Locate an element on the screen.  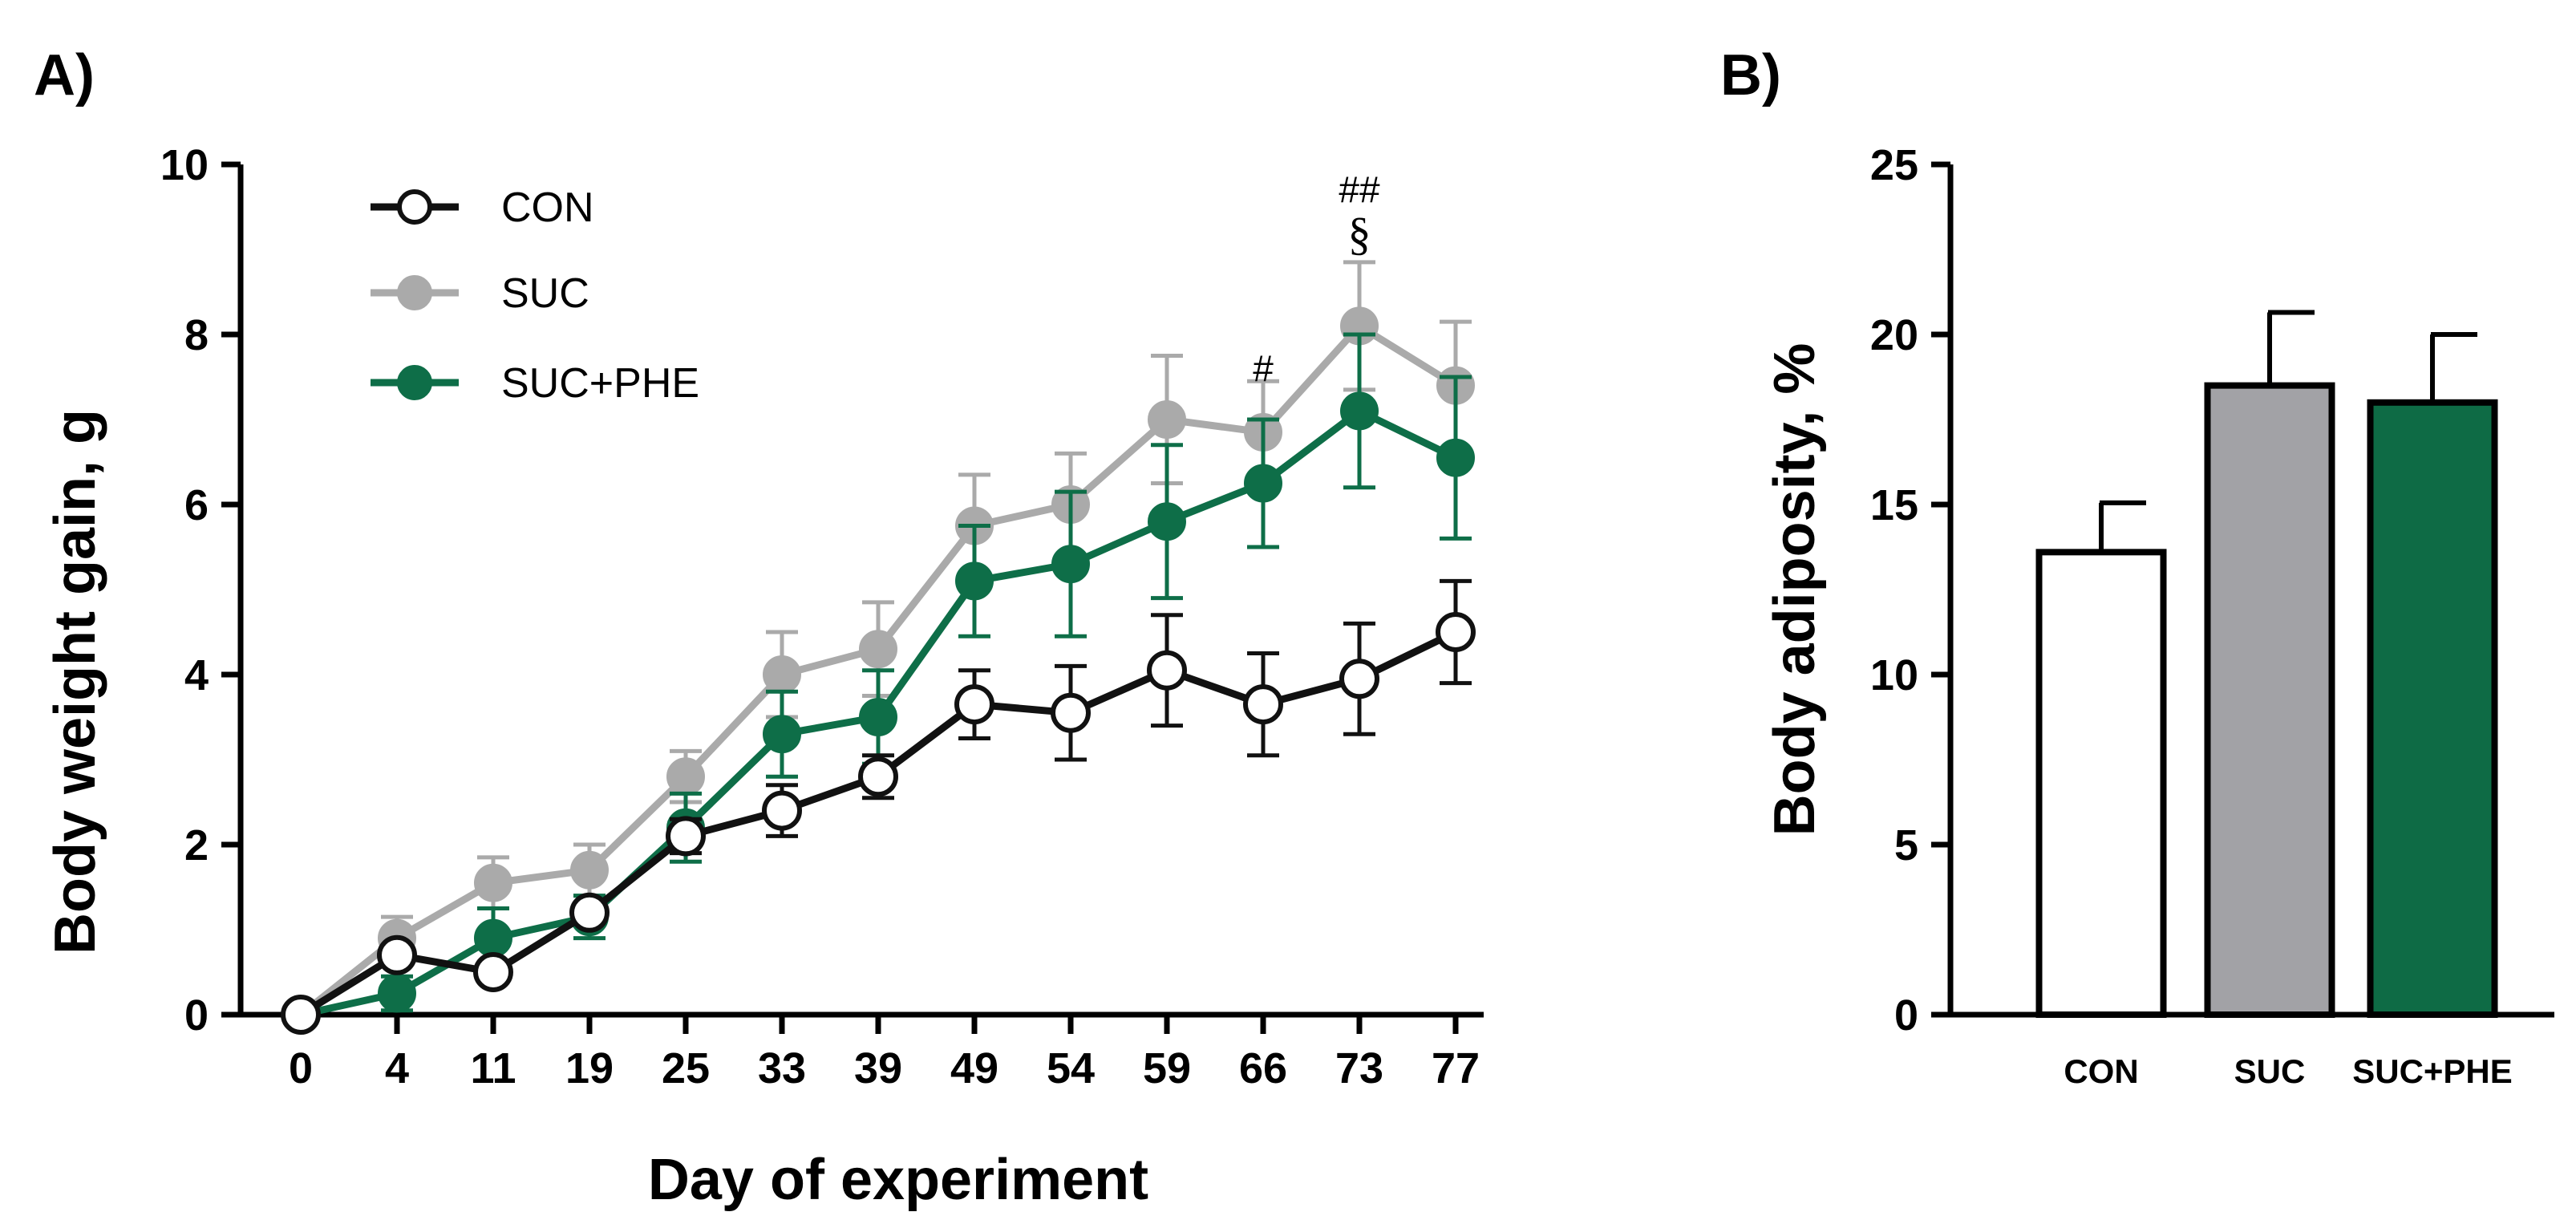
panel-a-y-tick-label: 0 is located at coordinates (196, 1015).